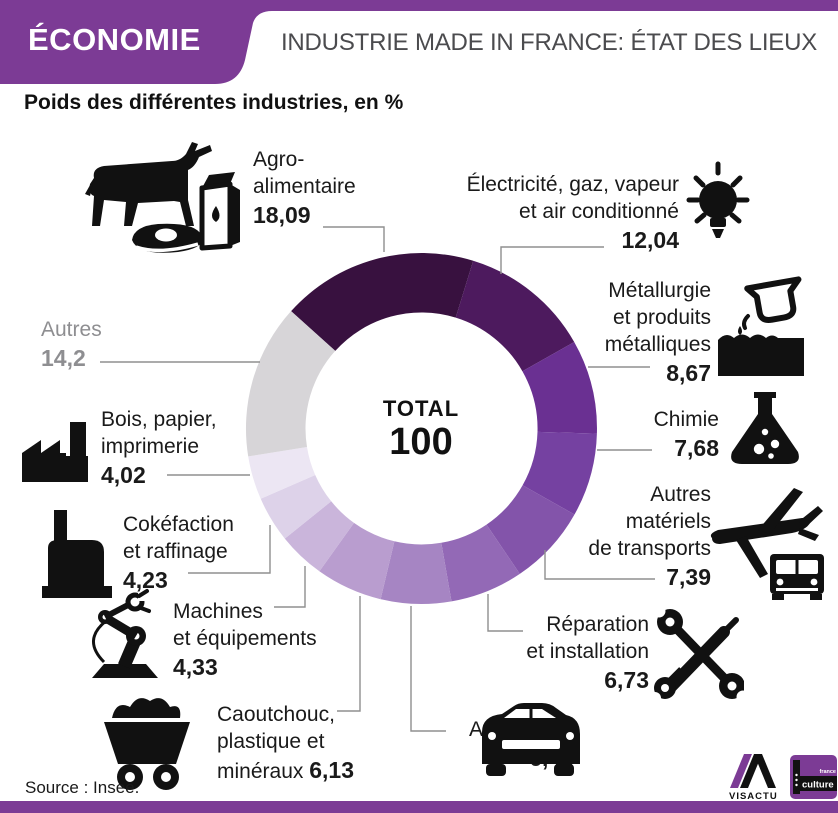 The width and height of the screenshot is (838, 813). I want to click on refinery-icon, so click(77, 554).